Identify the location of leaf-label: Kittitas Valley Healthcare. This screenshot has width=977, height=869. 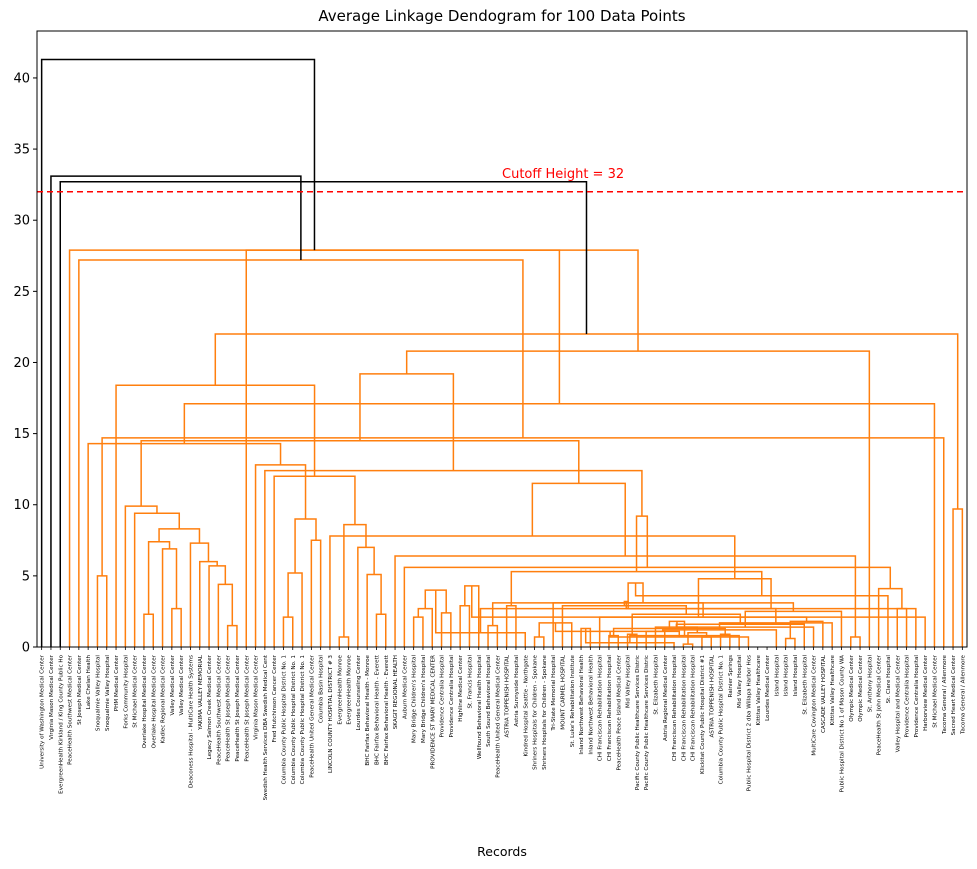
(759, 689).